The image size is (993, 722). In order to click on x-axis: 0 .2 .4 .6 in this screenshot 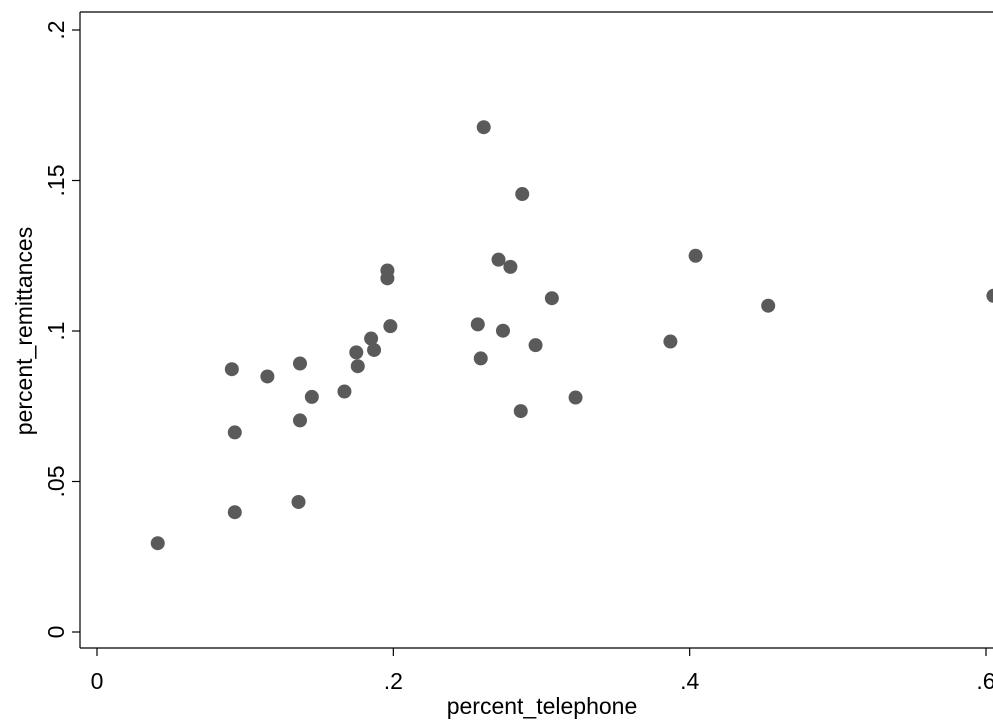, I will do `click(542, 671)`.